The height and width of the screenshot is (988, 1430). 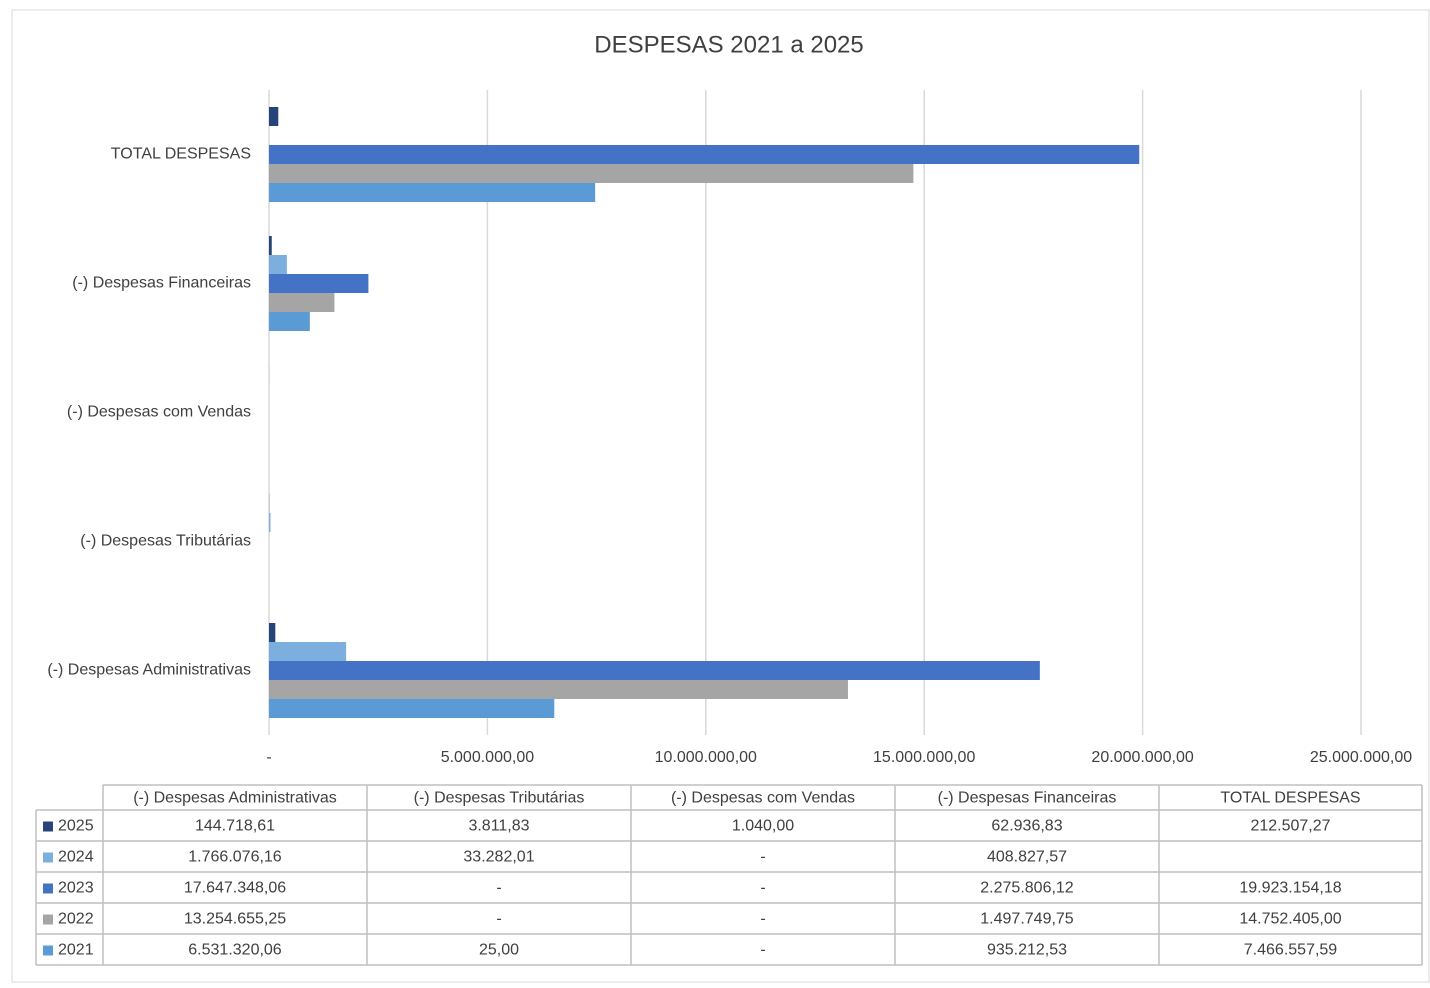 What do you see at coordinates (181, 154) in the screenshot?
I see `y-tick-label: TOTAL DESPESAS` at bounding box center [181, 154].